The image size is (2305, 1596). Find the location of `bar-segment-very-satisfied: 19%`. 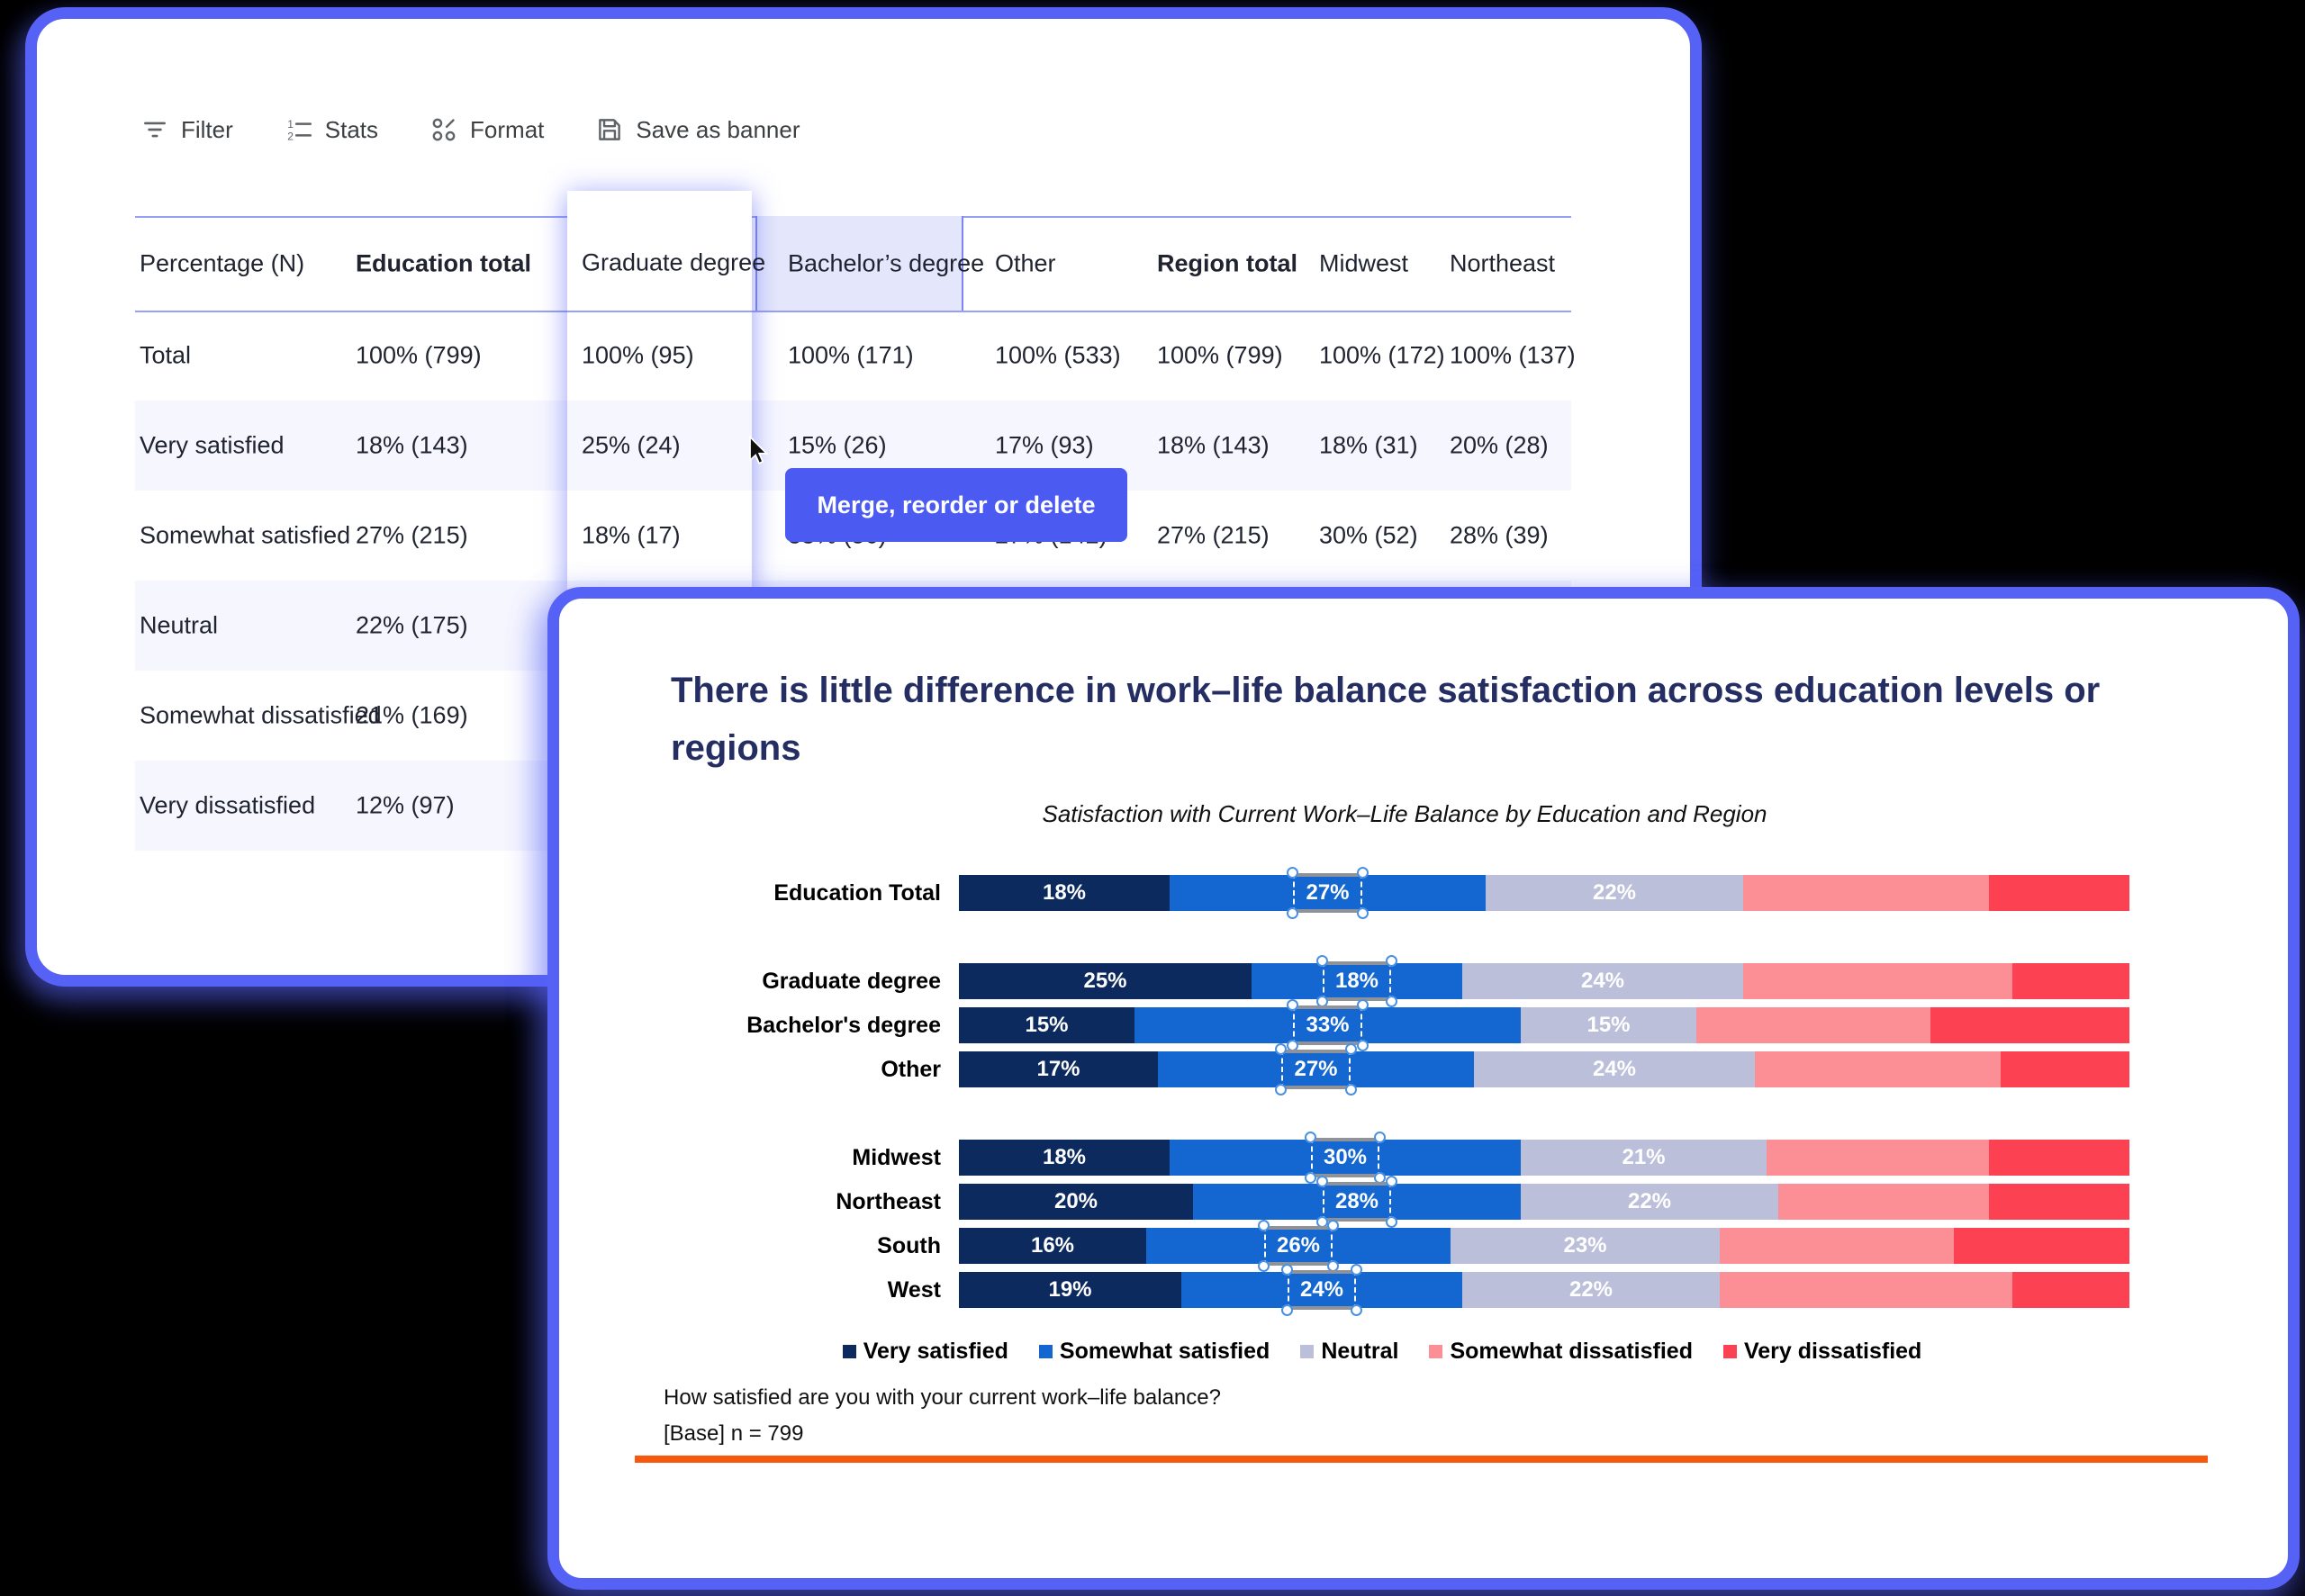

bar-segment-very-satisfied: 19% is located at coordinates (1070, 1290).